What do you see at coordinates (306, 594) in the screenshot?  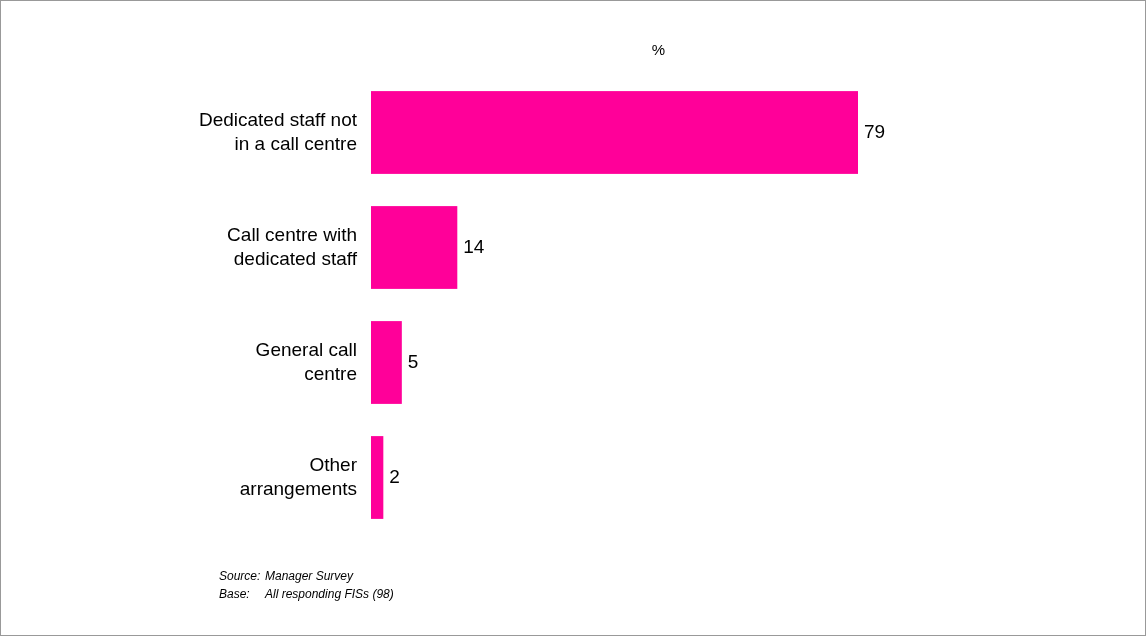 I see `text: Base: All responding FISs (98)` at bounding box center [306, 594].